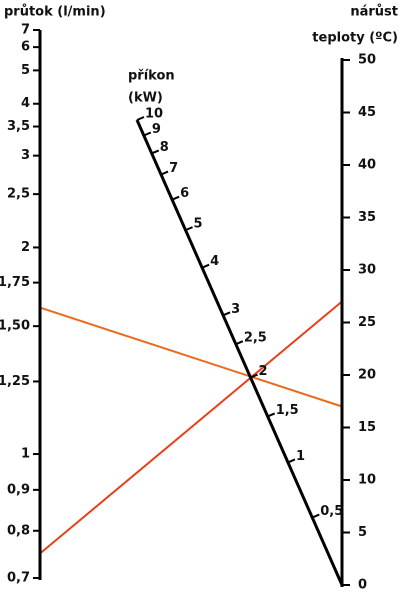 The height and width of the screenshot is (601, 400). What do you see at coordinates (25, 103) in the screenshot?
I see `left-tick-label: 4` at bounding box center [25, 103].